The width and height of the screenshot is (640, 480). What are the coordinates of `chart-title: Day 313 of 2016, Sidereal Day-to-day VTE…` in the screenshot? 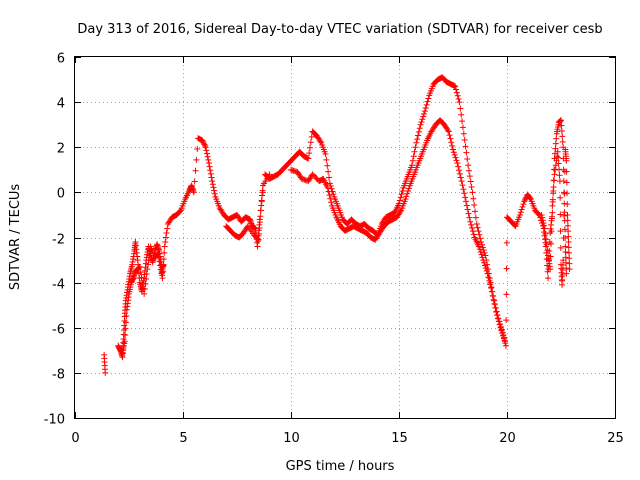 It's located at (339, 29).